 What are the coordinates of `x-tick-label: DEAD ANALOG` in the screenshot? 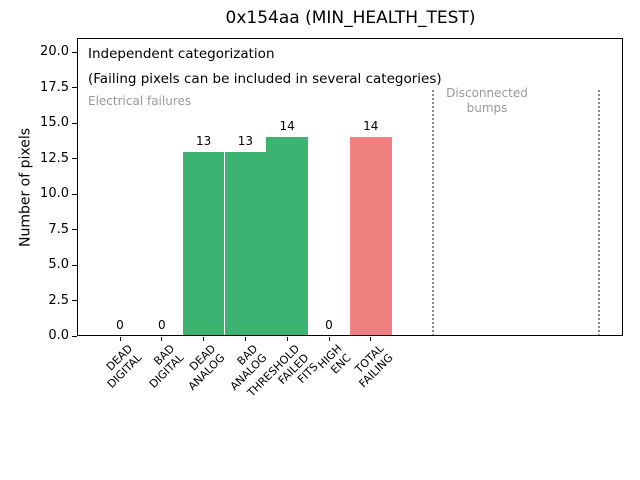 It's located at (207, 368).